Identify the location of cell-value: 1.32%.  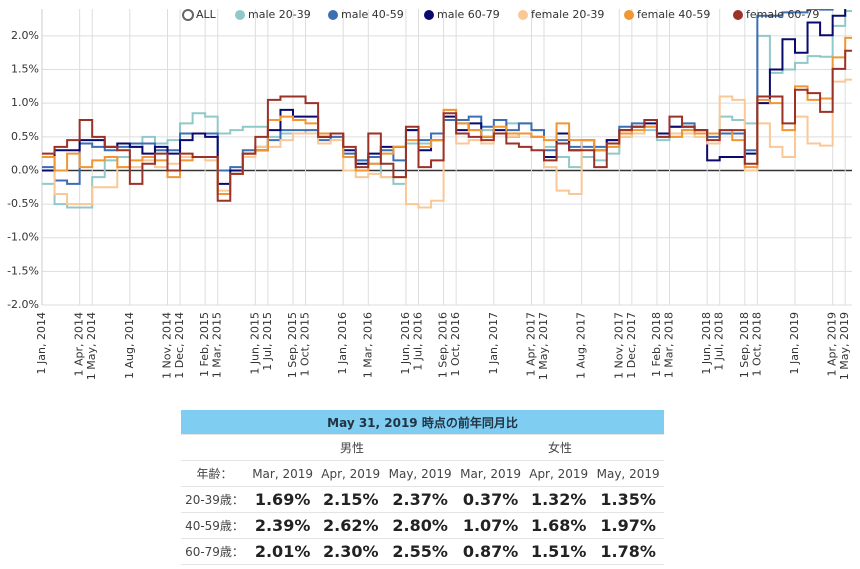
(559, 499).